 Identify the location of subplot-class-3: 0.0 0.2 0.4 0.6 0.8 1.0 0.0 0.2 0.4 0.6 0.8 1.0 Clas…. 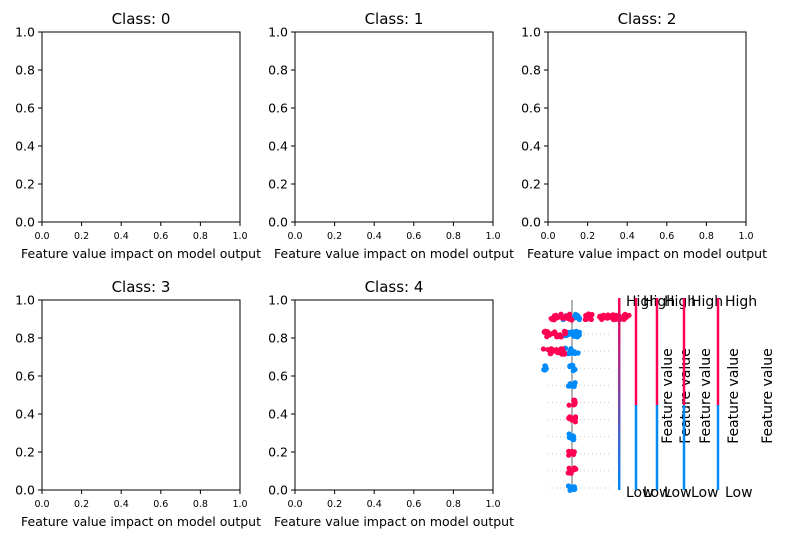
(138, 403).